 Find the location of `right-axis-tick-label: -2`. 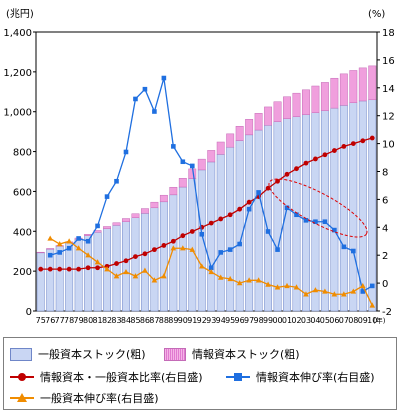

right-axis-tick-label: -2 is located at coordinates (387, 312).